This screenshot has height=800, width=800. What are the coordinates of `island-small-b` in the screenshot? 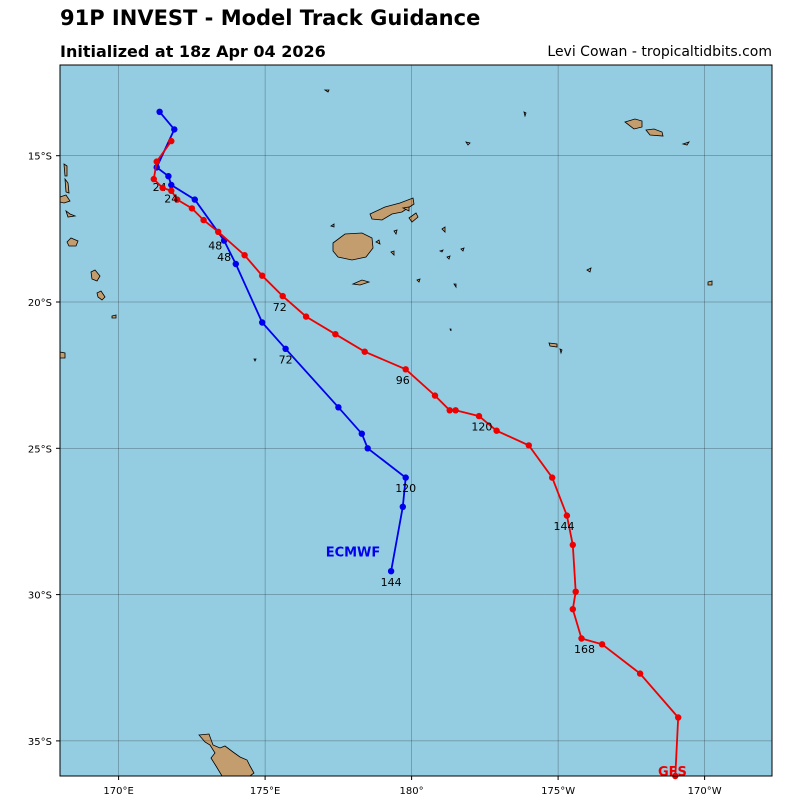 It's located at (378, 242).